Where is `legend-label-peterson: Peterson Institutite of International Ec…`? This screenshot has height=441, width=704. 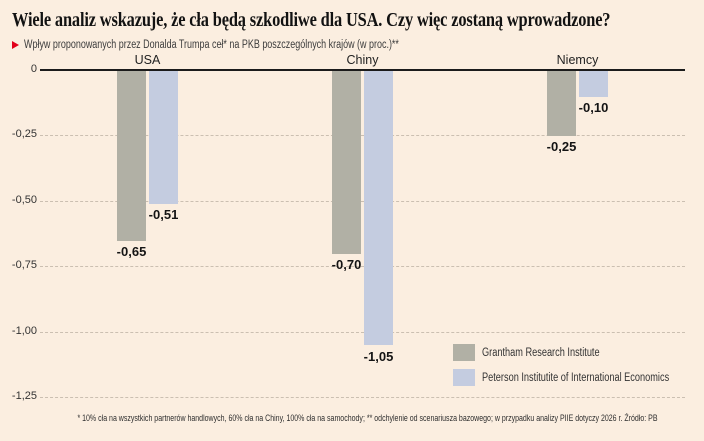 legend-label-peterson: Peterson Institutite of International Ec… is located at coordinates (576, 377).